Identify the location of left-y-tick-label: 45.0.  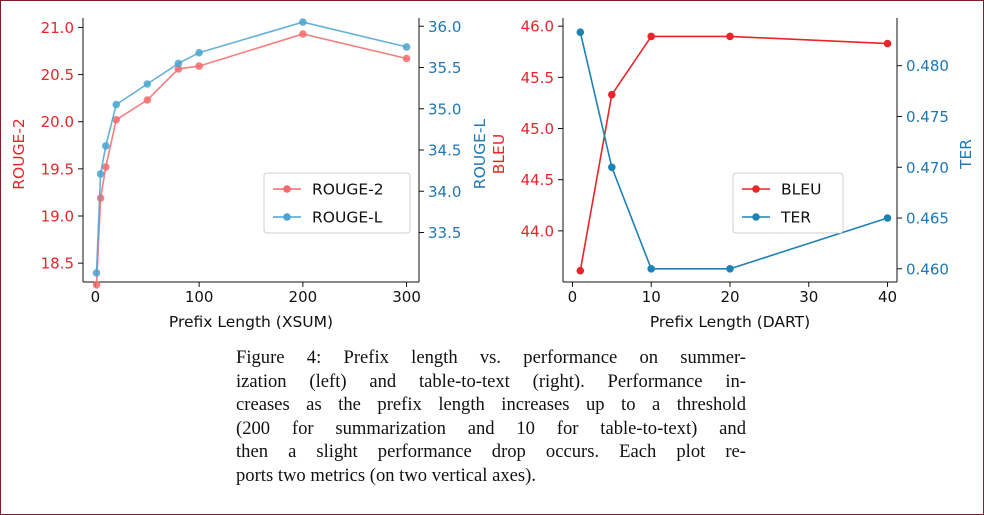
(537, 129).